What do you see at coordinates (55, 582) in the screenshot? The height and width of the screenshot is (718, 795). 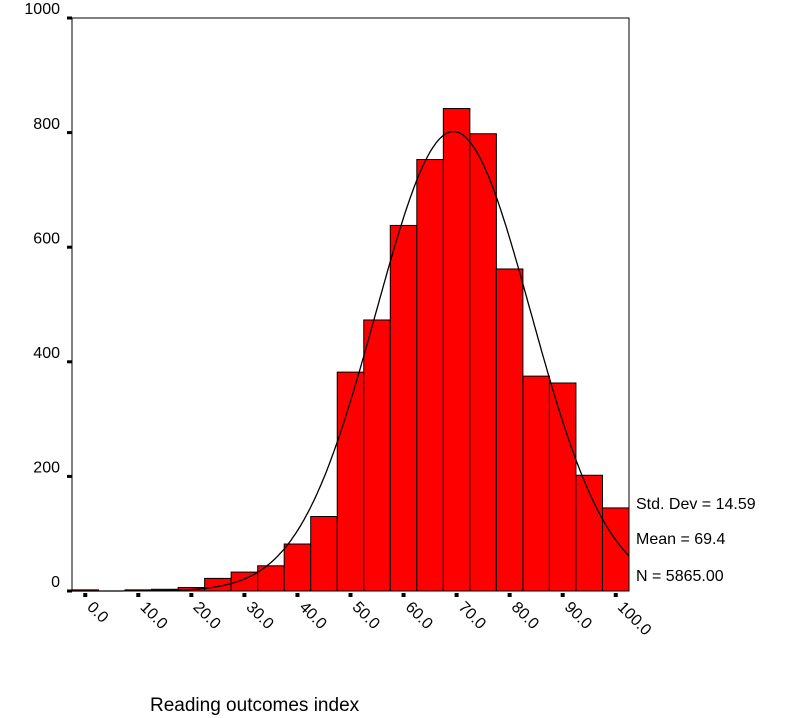 I see `y-tick-label: 0` at bounding box center [55, 582].